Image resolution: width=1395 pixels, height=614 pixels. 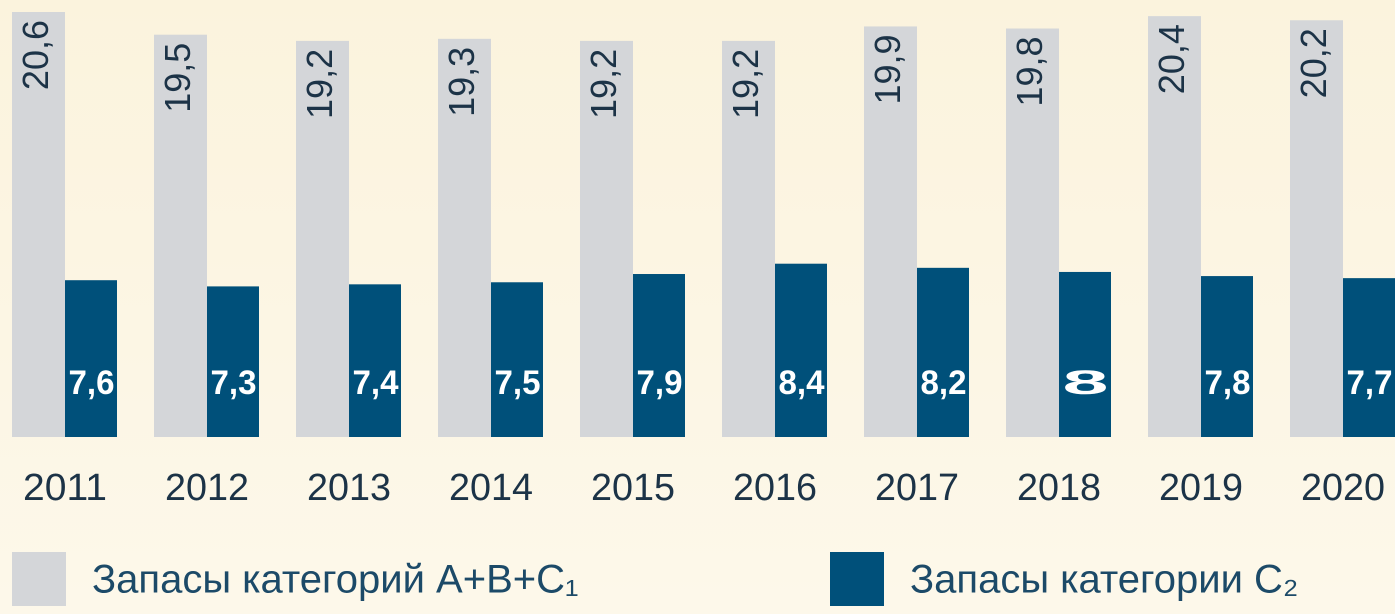 What do you see at coordinates (376, 383) in the screenshot?
I see `value-label: 7,4` at bounding box center [376, 383].